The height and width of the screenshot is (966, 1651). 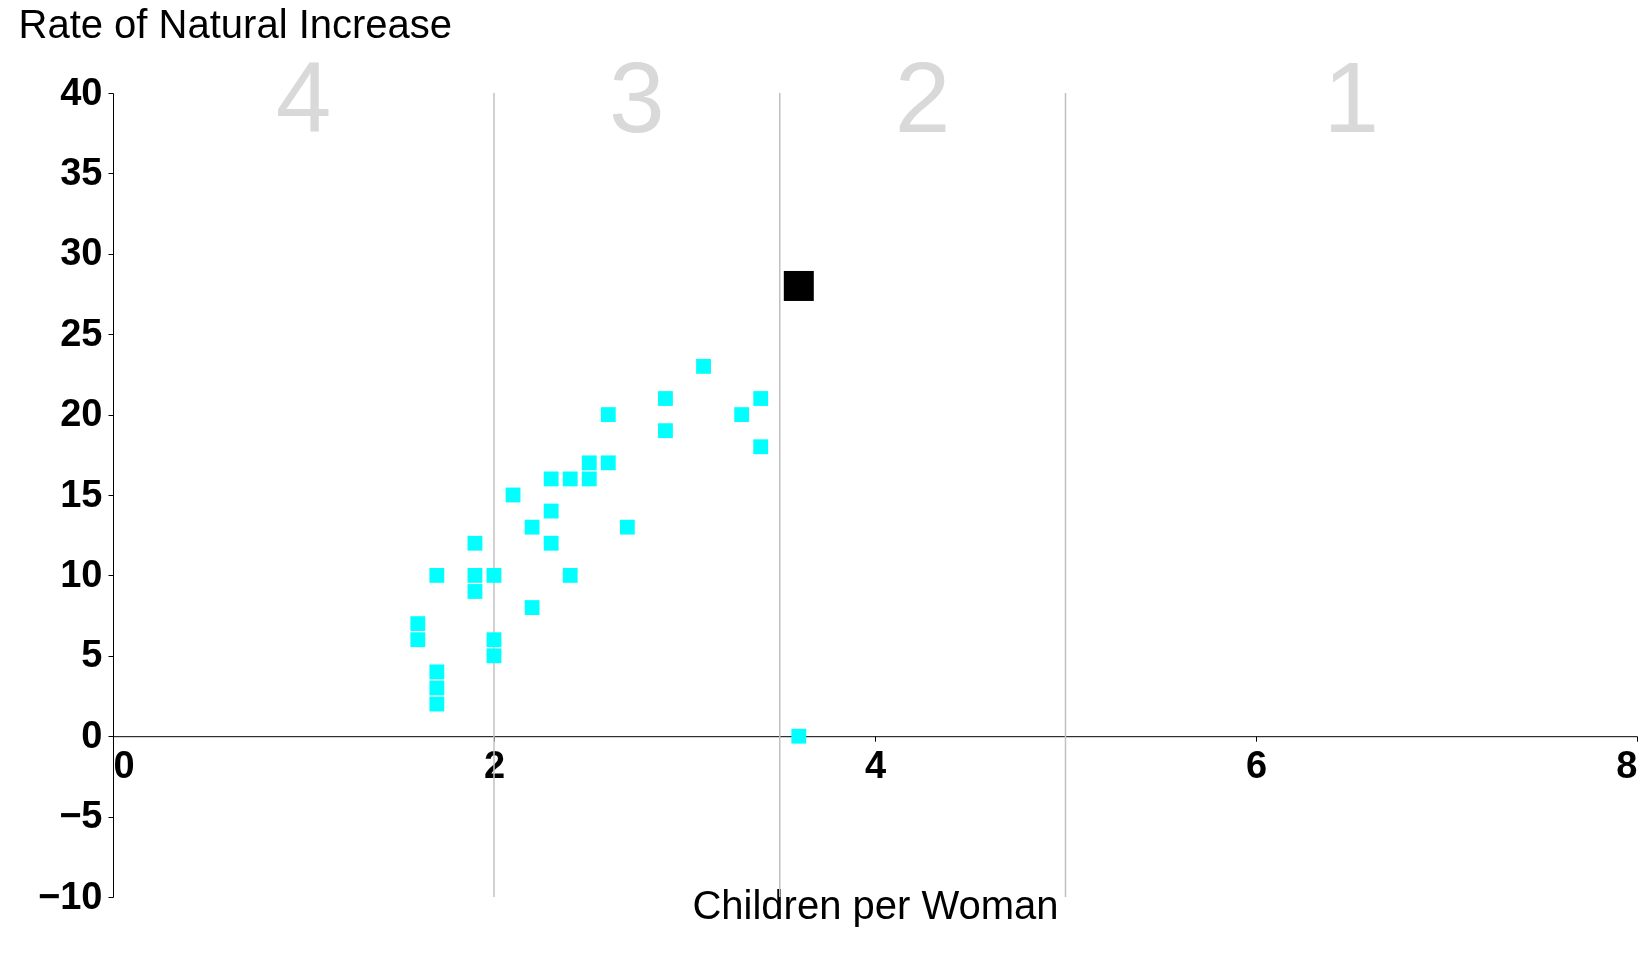 What do you see at coordinates (81, 573) in the screenshot?
I see `y-tick-label: 10` at bounding box center [81, 573].